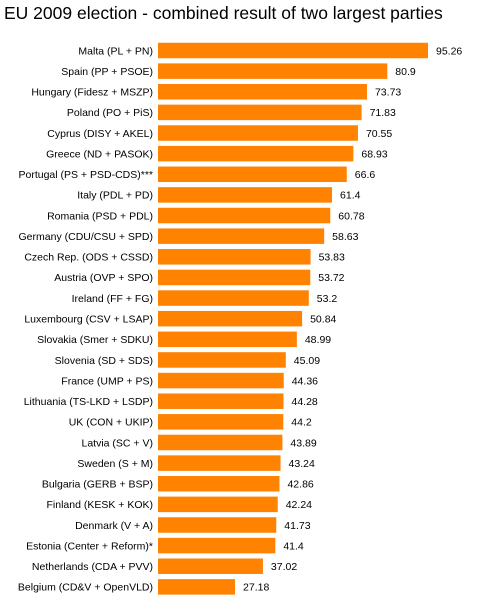 The height and width of the screenshot is (610, 500). I want to click on category-label: Portugal (PS + PSD-CDS)***, so click(85, 175).